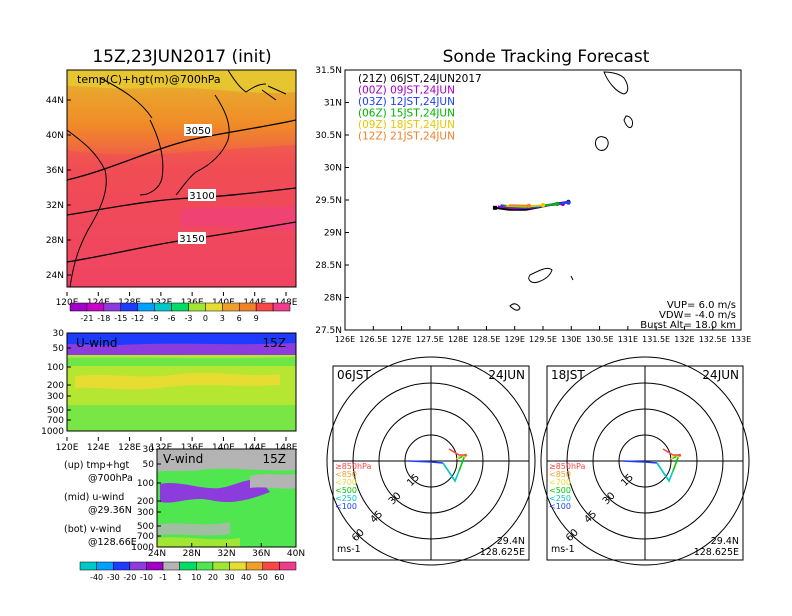  What do you see at coordinates (192, 554) in the screenshot?
I see `v-lat-label-28n: 28N` at bounding box center [192, 554].